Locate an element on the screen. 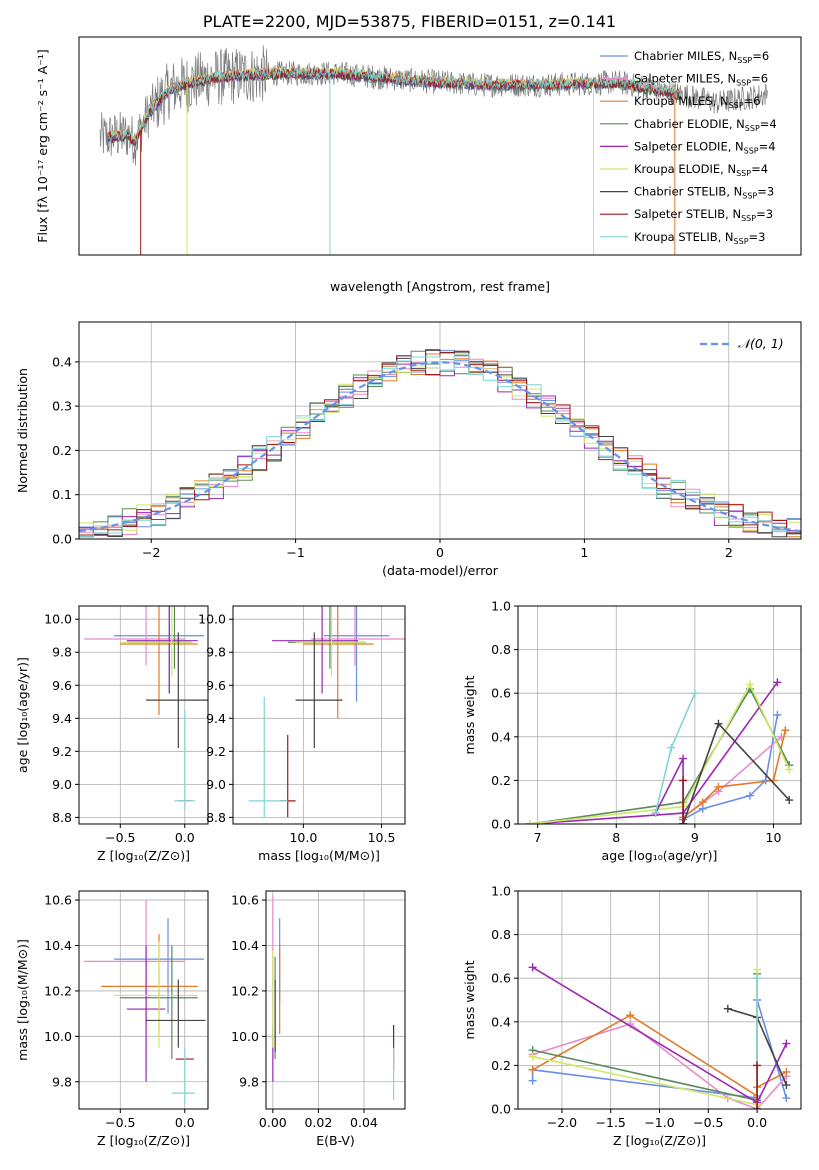 The width and height of the screenshot is (819, 1170). weight-vs-Z-marker-chabrier_miles is located at coordinates (786, 1098).